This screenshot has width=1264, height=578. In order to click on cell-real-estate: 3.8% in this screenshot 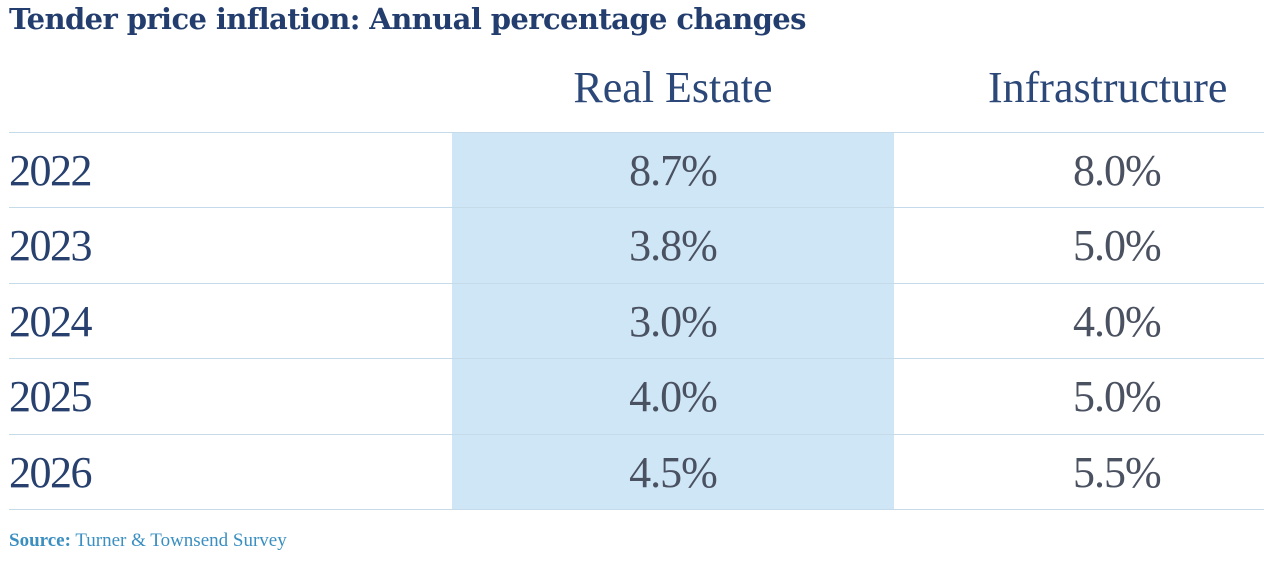, I will do `click(673, 246)`.